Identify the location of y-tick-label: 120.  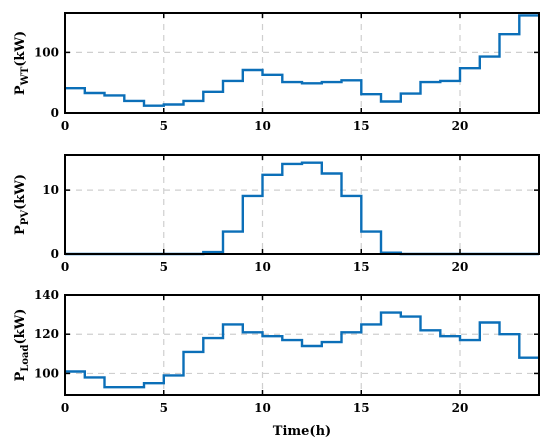
(46, 334).